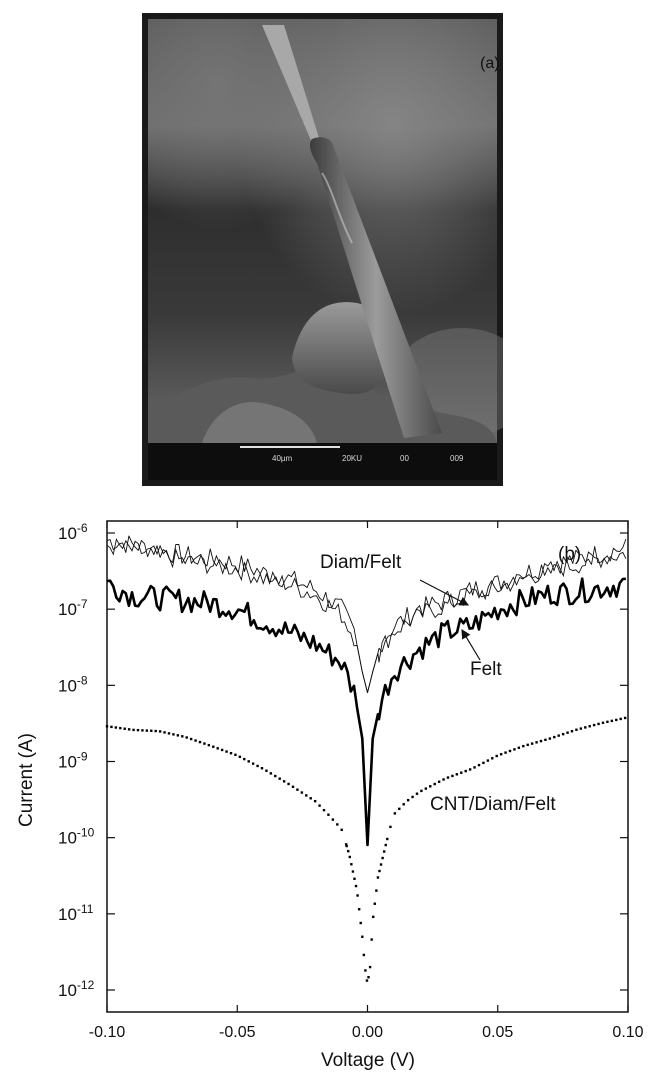 This screenshot has height=1076, width=654. What do you see at coordinates (366, 614) in the screenshot?
I see `series-diam-felt` at bounding box center [366, 614].